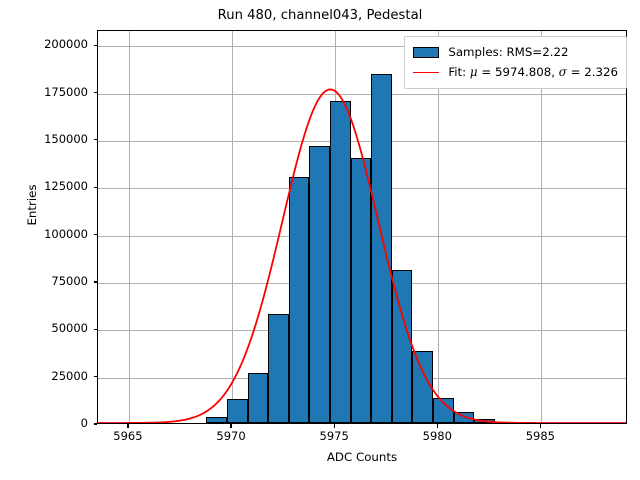  Describe the element at coordinates (69, 328) in the screenshot. I see `y-tick-label: 50000` at that location.